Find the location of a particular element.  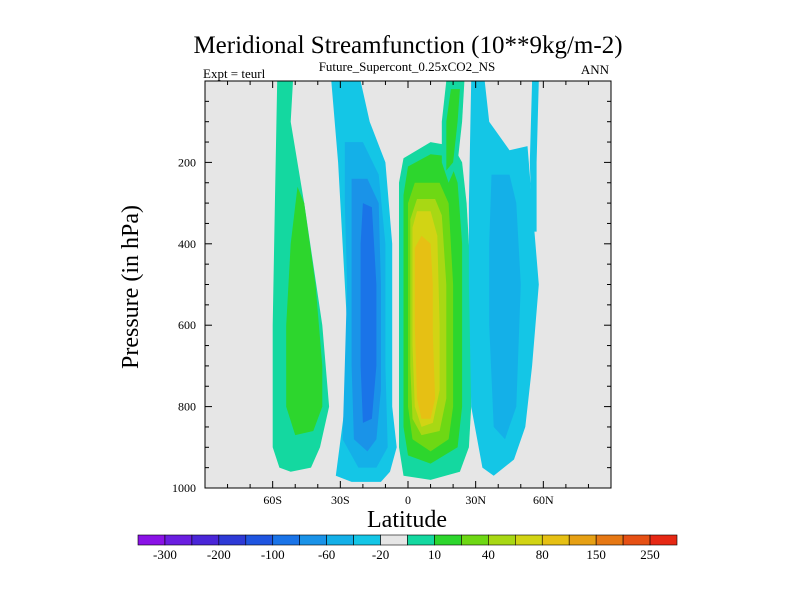

subtitle-left: Expt = teurl is located at coordinates (234, 73).